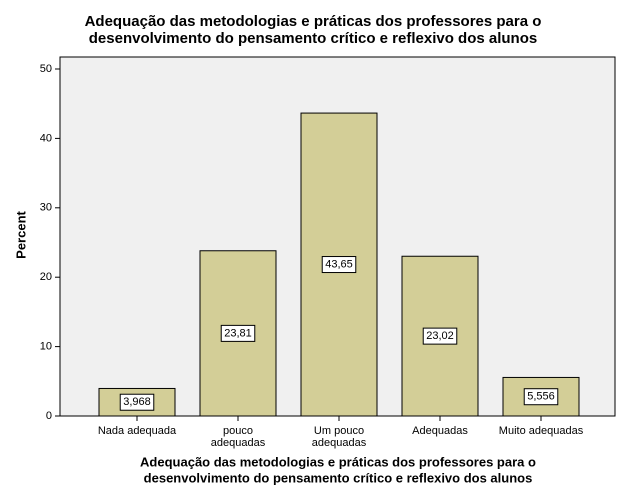 This screenshot has width=626, height=501. What do you see at coordinates (137, 431) in the screenshot?
I see `x-tick-label: Nada adequada` at bounding box center [137, 431].